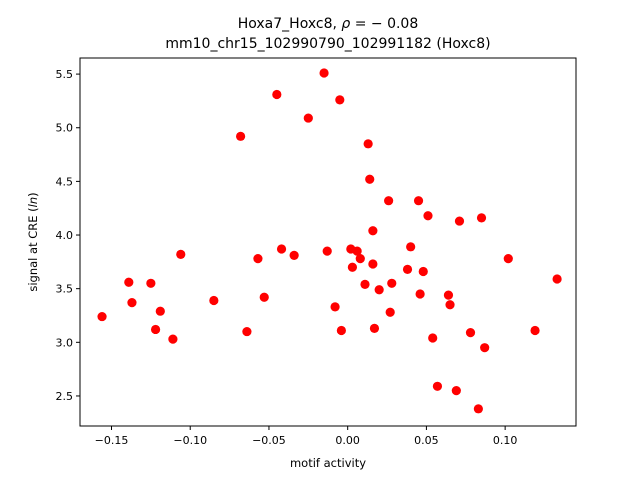 Image resolution: width=640 pixels, height=480 pixels. I want to click on x-tick-label: −0.10, so click(190, 440).